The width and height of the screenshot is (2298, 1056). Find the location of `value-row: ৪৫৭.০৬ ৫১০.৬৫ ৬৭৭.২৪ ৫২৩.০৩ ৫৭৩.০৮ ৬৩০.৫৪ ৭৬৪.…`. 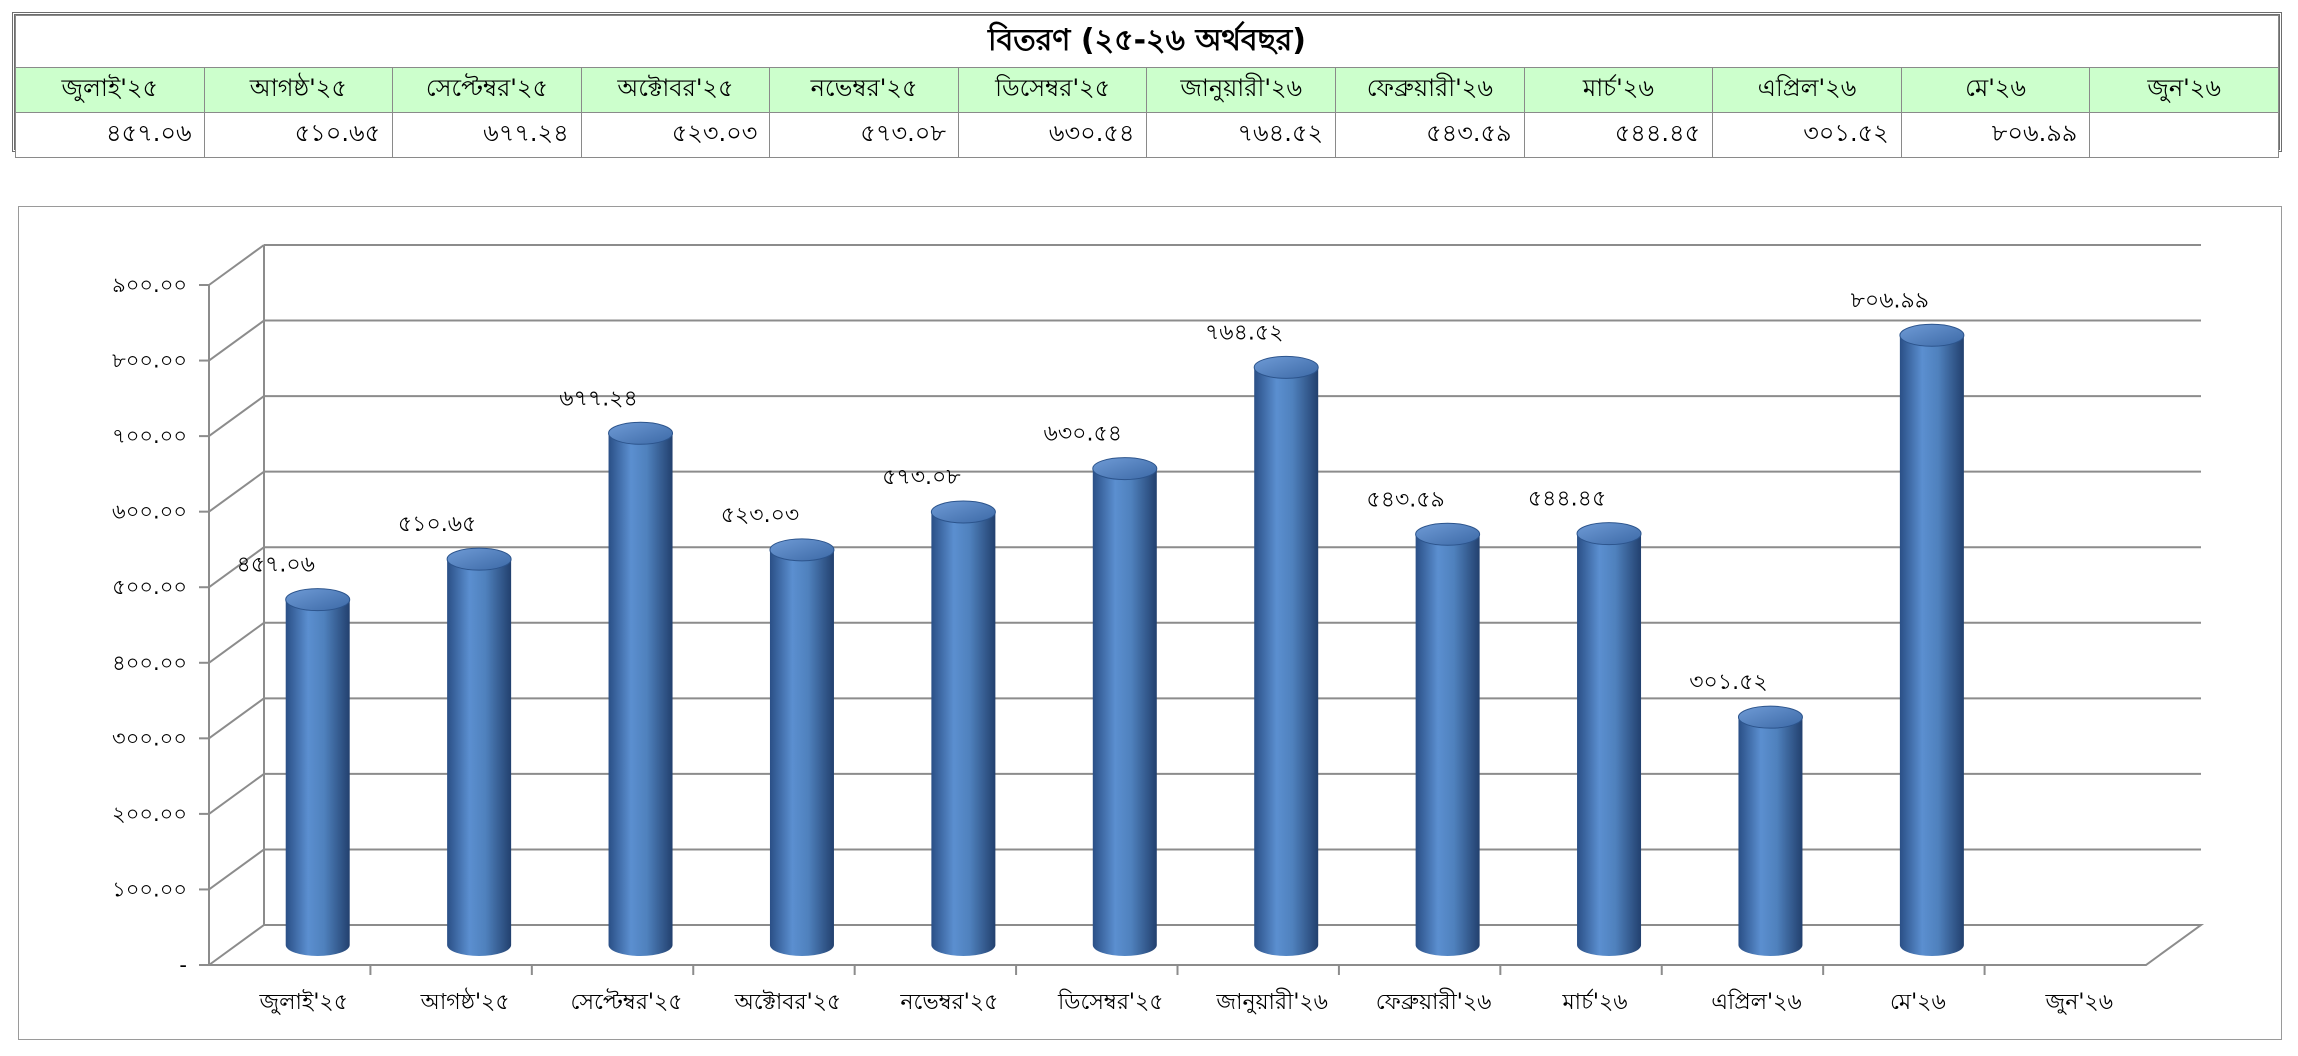

value-row: ৪৫৭.০৬ ৫১০.৬৫ ৬৭৭.২৪ ৫২৩.০৩ ৫৭৩.০৮ ৬৩০.৫৪ ৭৬৪.… is located at coordinates (1147, 135).